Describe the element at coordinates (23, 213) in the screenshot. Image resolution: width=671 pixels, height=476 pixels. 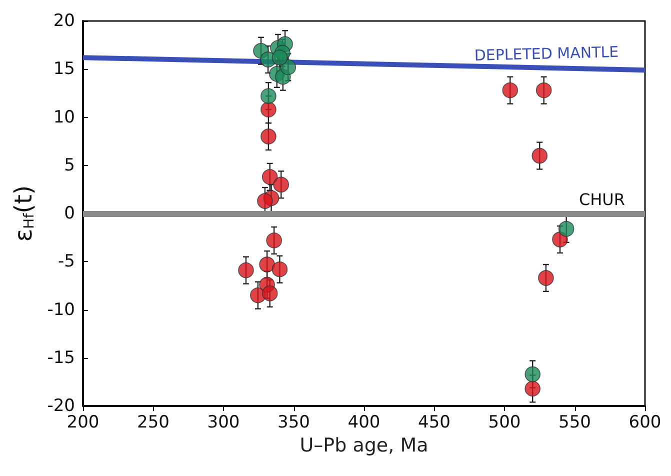
I see `y-axis-title: εHf(t)` at that location.